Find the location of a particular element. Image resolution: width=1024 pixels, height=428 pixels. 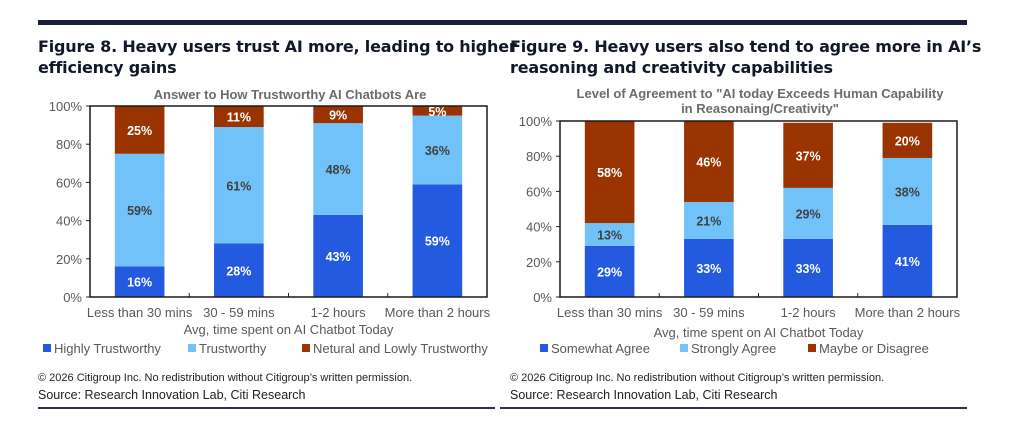

data-label: 41% is located at coordinates (907, 262).